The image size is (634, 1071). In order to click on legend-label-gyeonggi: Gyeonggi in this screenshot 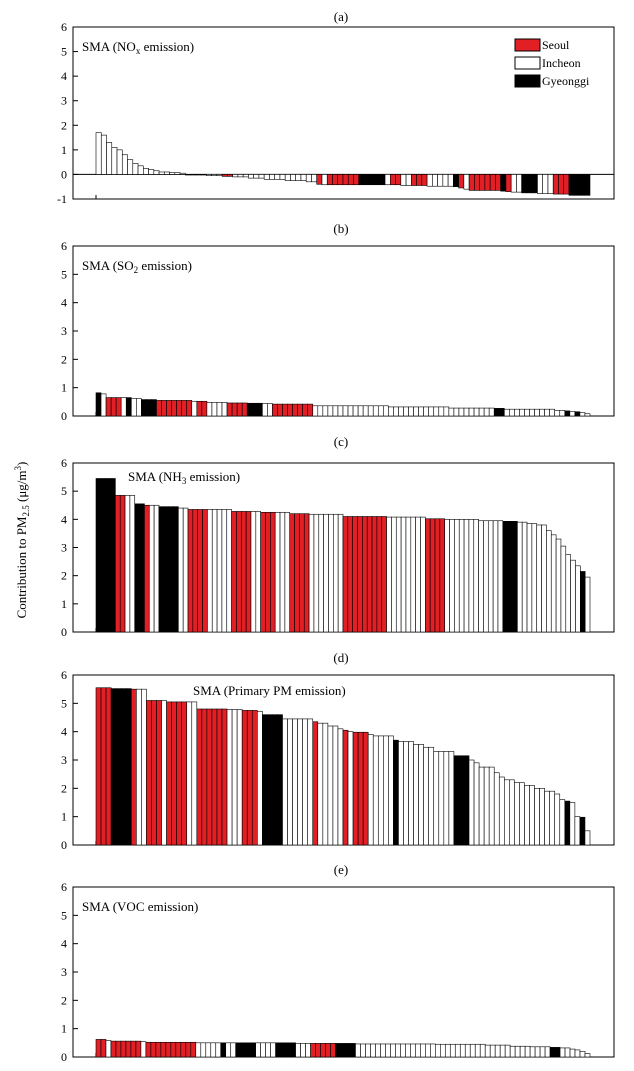, I will do `click(566, 81)`.